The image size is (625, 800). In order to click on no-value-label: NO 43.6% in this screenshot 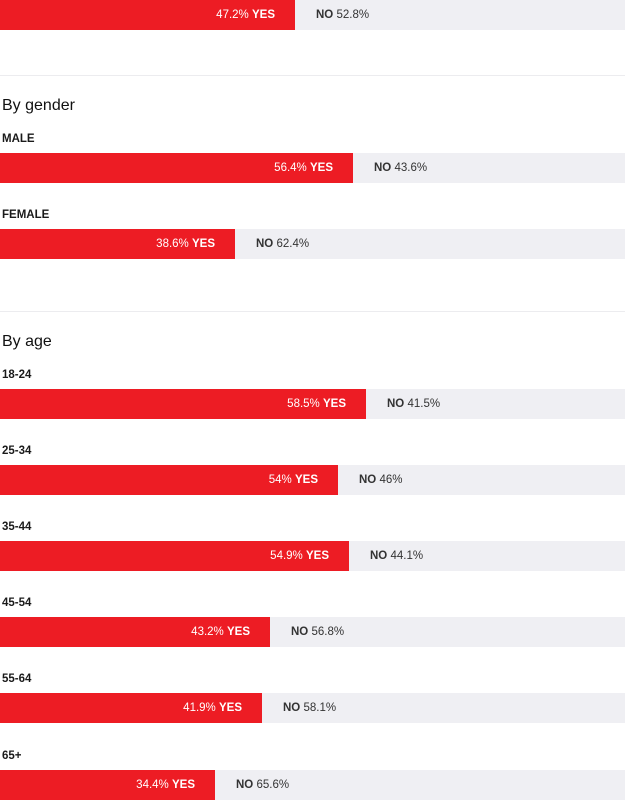, I will do `click(400, 168)`.